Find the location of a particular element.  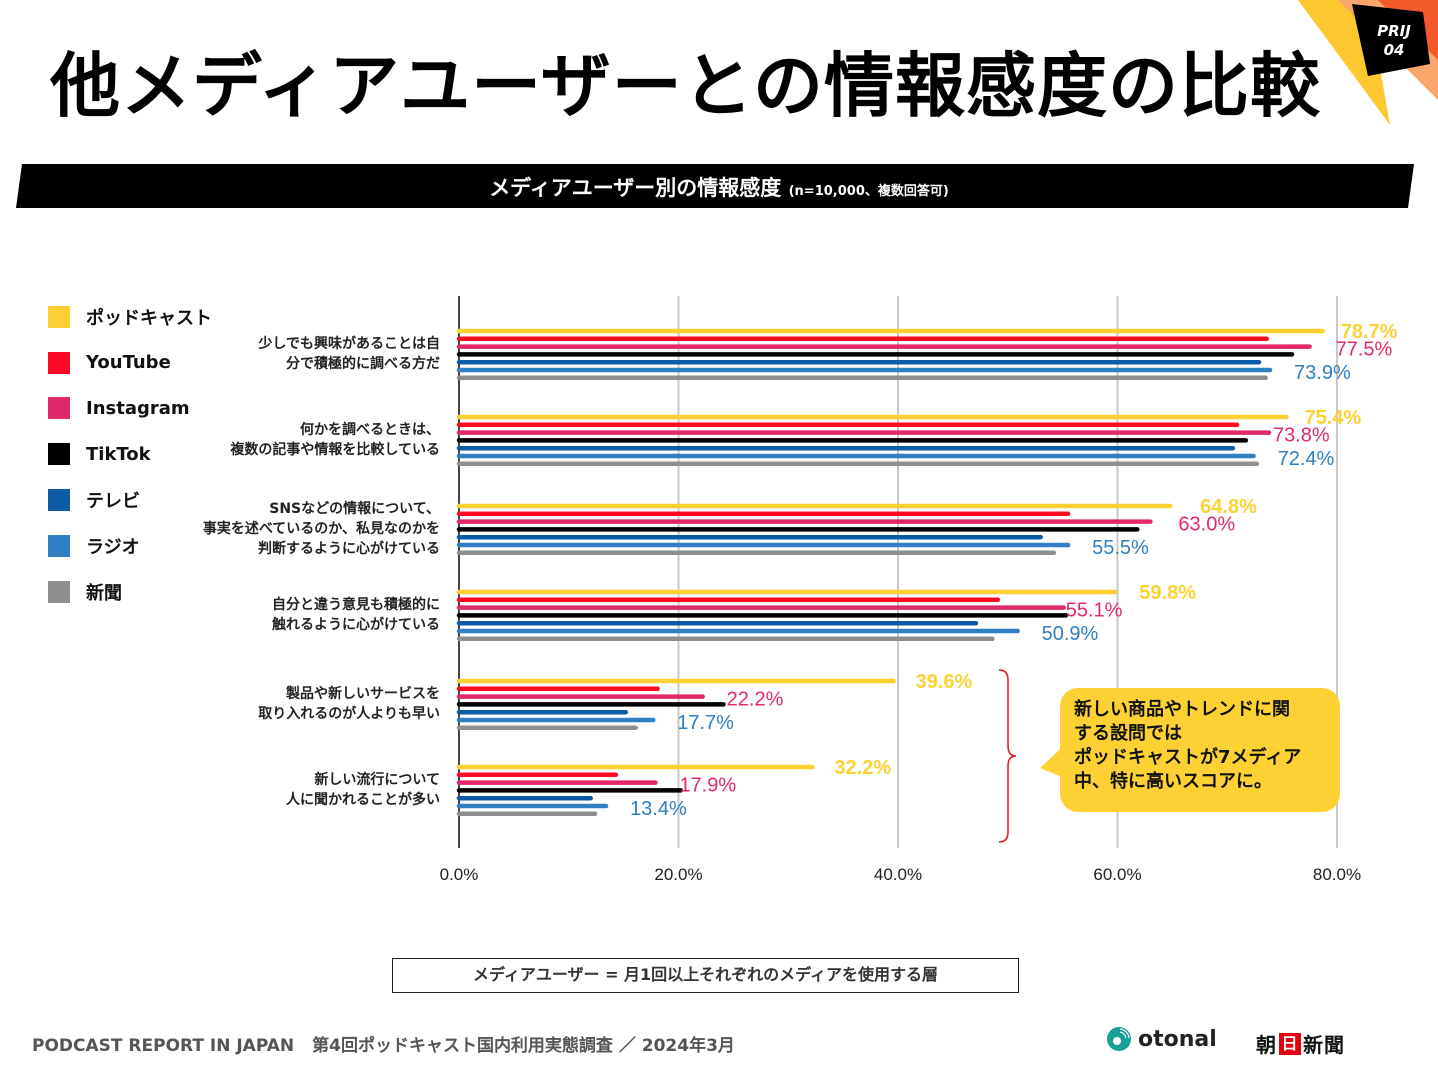

data-label: 75.4% is located at coordinates (1333, 418).